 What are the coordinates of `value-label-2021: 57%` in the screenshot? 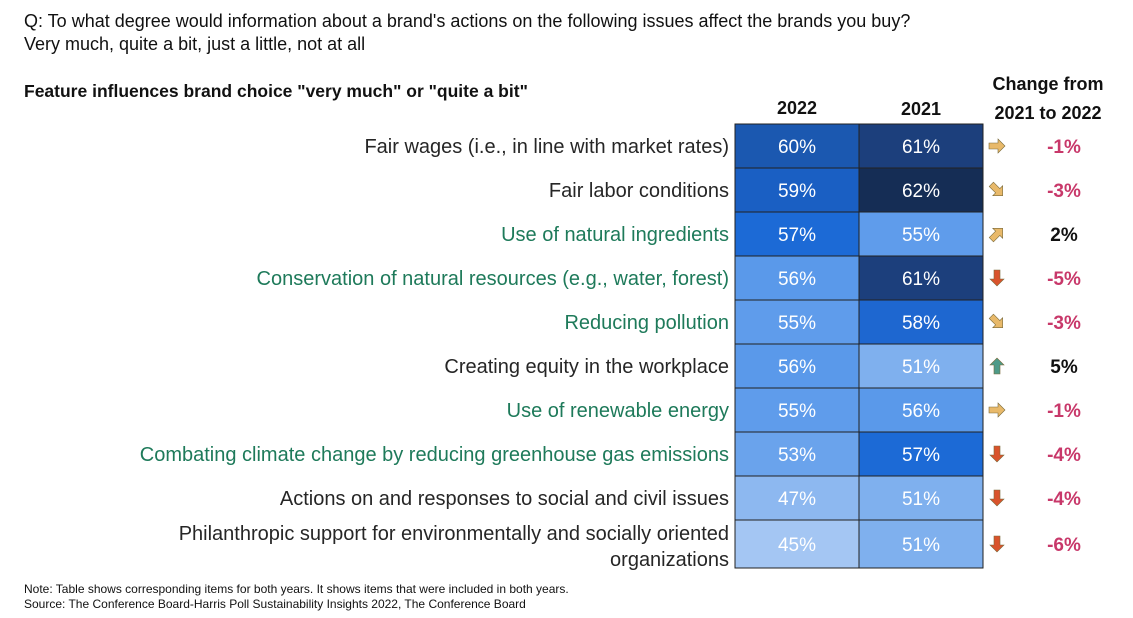 It's located at (921, 455).